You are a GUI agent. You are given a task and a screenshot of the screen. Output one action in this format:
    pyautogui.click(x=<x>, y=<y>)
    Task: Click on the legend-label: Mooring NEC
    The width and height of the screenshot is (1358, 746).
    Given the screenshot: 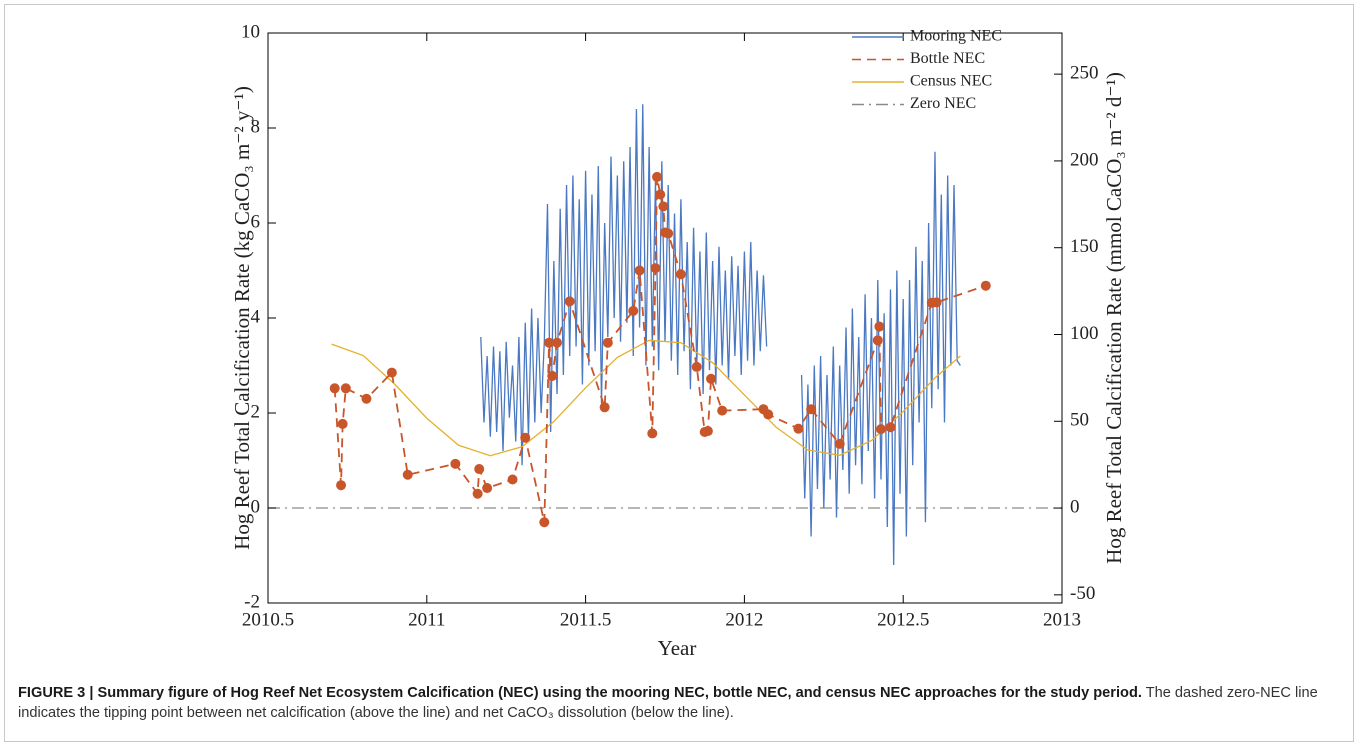 What is the action you would take?
    pyautogui.click(x=956, y=36)
    